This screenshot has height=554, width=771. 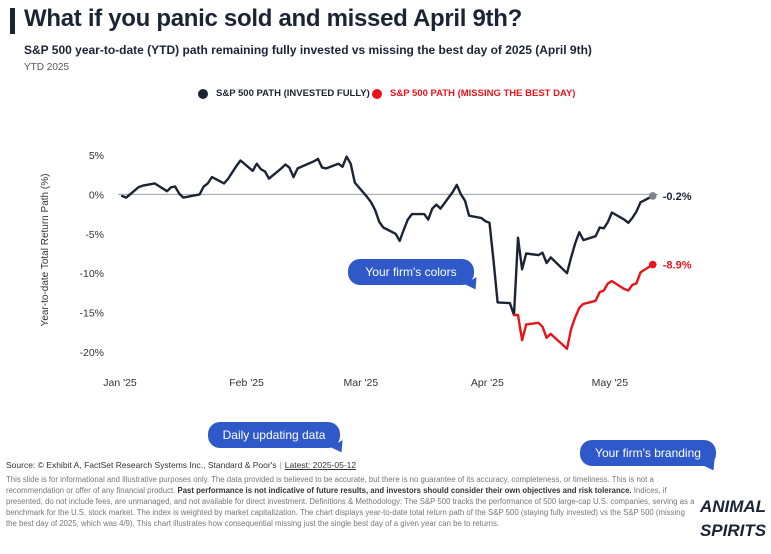 I want to click on latest-date: Latest: 2025-05-12, so click(x=320, y=465).